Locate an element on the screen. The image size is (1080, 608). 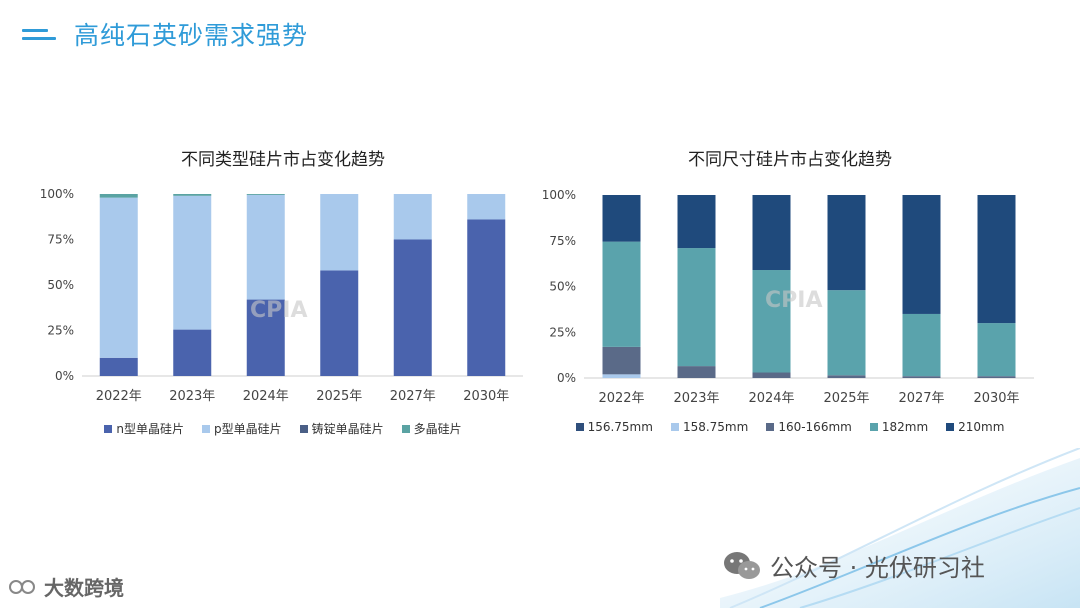
watermark-right: CPIA is located at coordinates (794, 300).